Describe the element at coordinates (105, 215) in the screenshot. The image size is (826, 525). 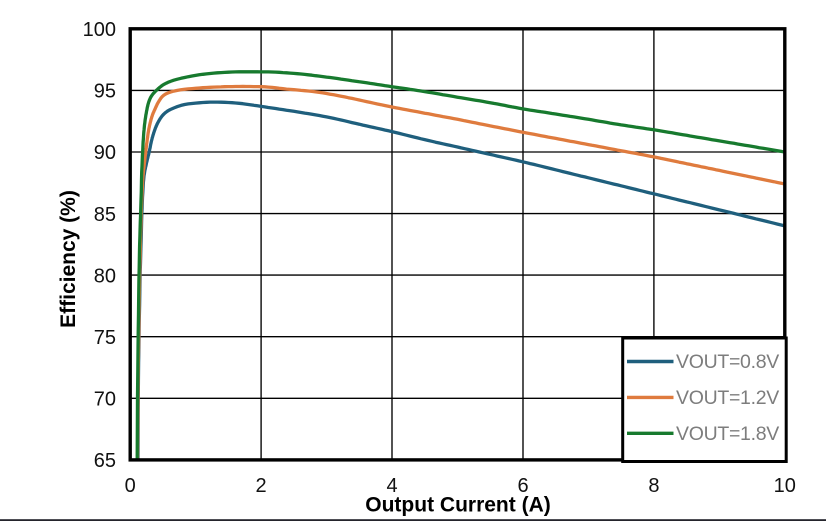
I see `svg-text: 85` at that location.